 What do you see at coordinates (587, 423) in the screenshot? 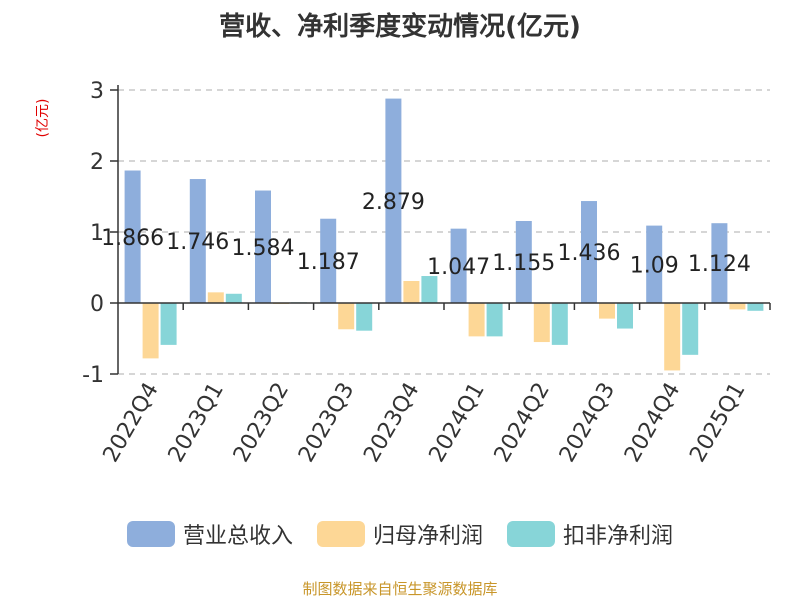
I see `x-tick-label: 2024Q3` at bounding box center [587, 423].